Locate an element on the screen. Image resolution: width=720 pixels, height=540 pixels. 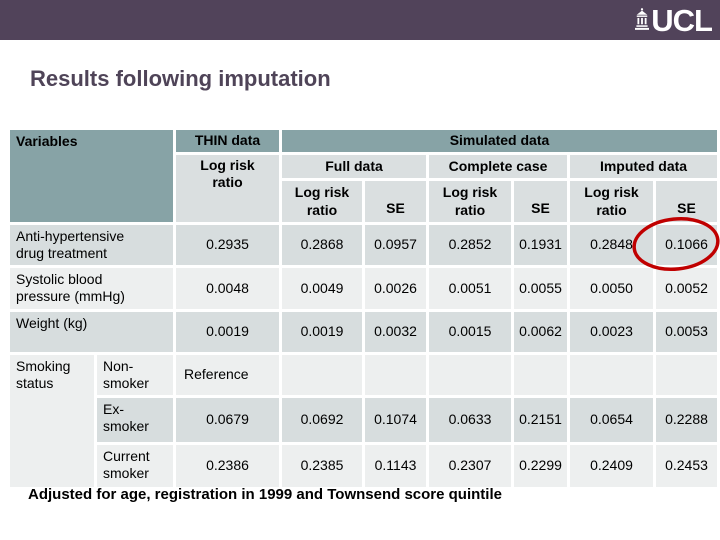
row-sublabel: Current smoker is located at coordinates (135, 466).